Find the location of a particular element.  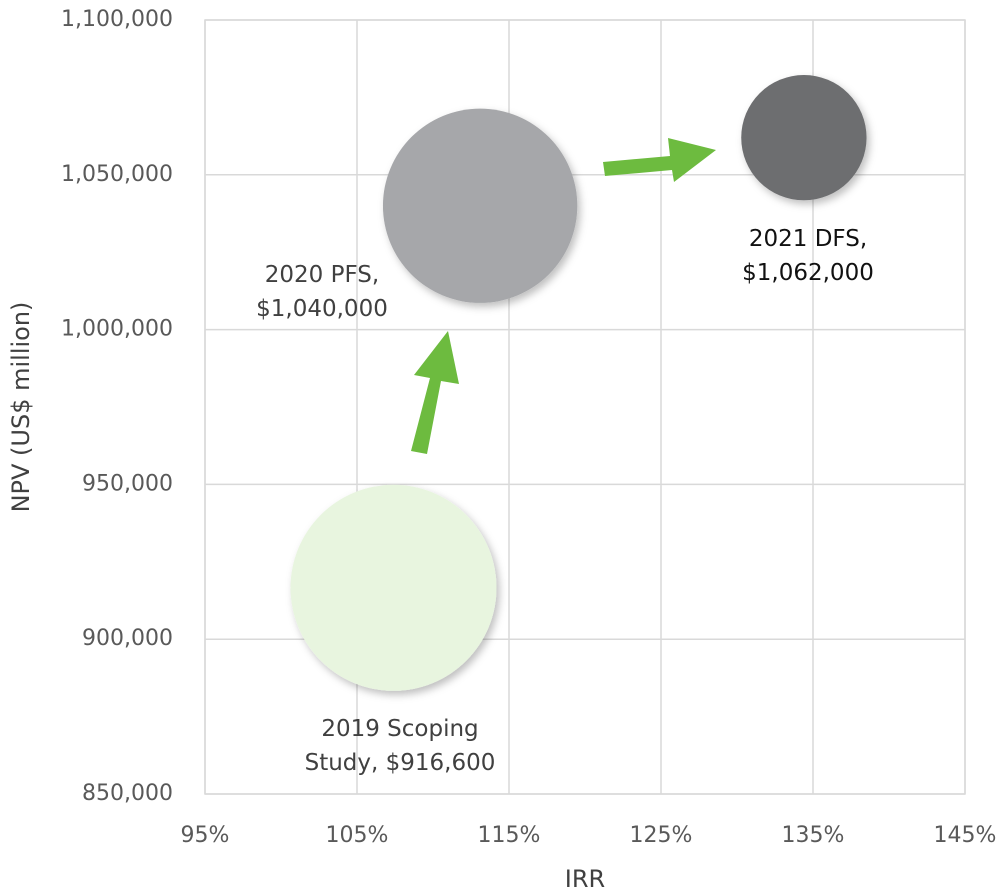

x-tick-label: 115% is located at coordinates (509, 835).